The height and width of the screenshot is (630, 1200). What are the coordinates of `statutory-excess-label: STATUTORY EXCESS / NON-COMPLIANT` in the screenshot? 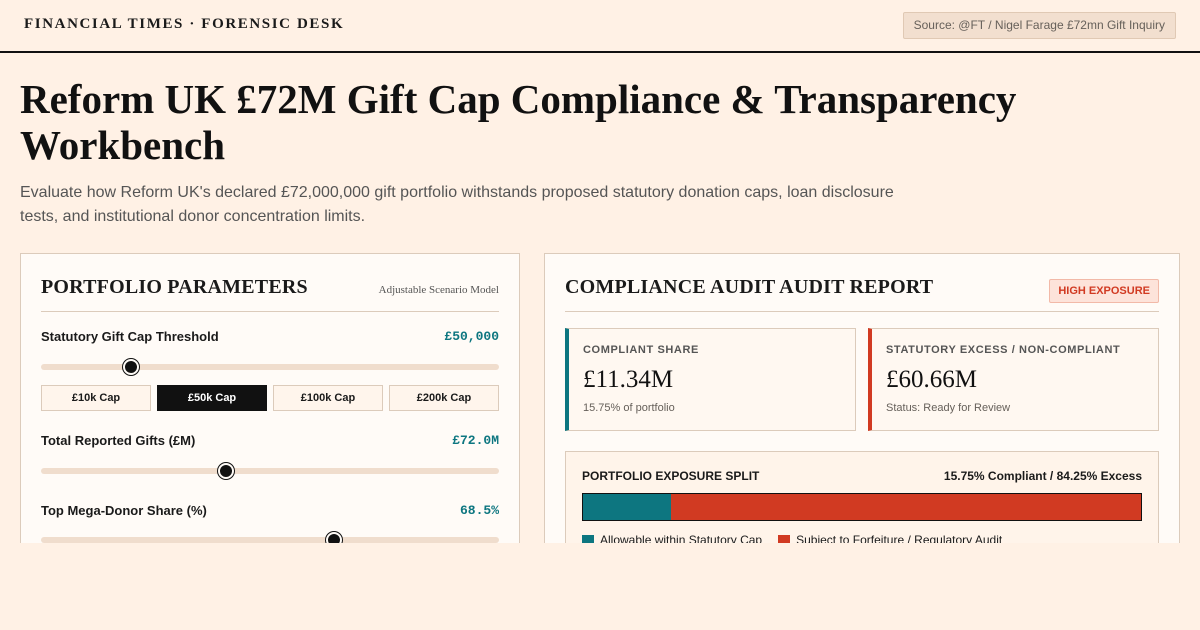 It's located at (1003, 350).